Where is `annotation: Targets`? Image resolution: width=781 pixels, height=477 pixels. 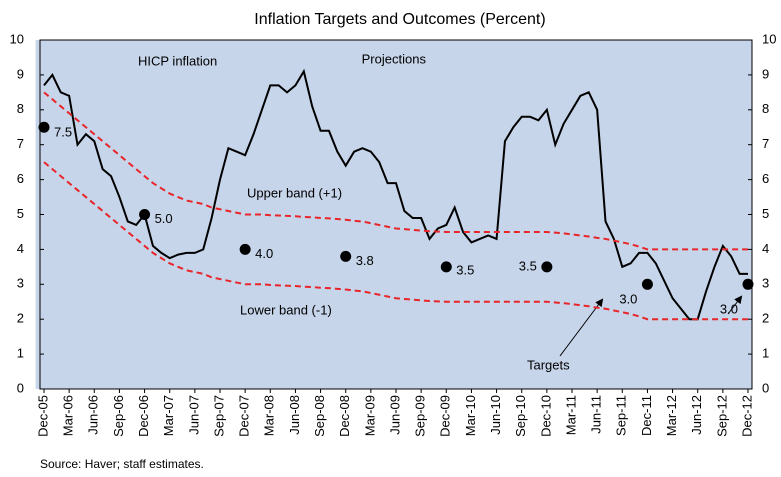 annotation: Targets is located at coordinates (548, 364).